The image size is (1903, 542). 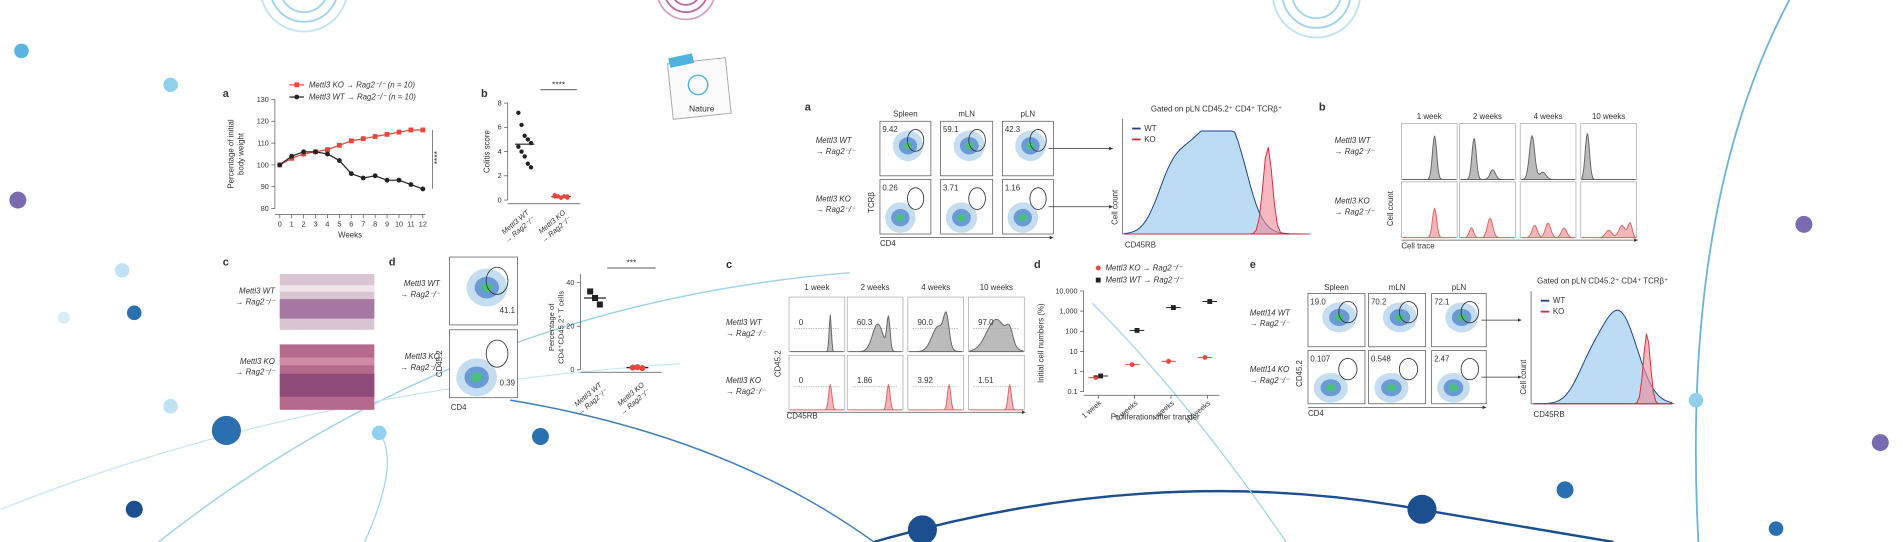 What do you see at coordinates (265, 208) in the screenshot?
I see `y-tick-label: 80` at bounding box center [265, 208].